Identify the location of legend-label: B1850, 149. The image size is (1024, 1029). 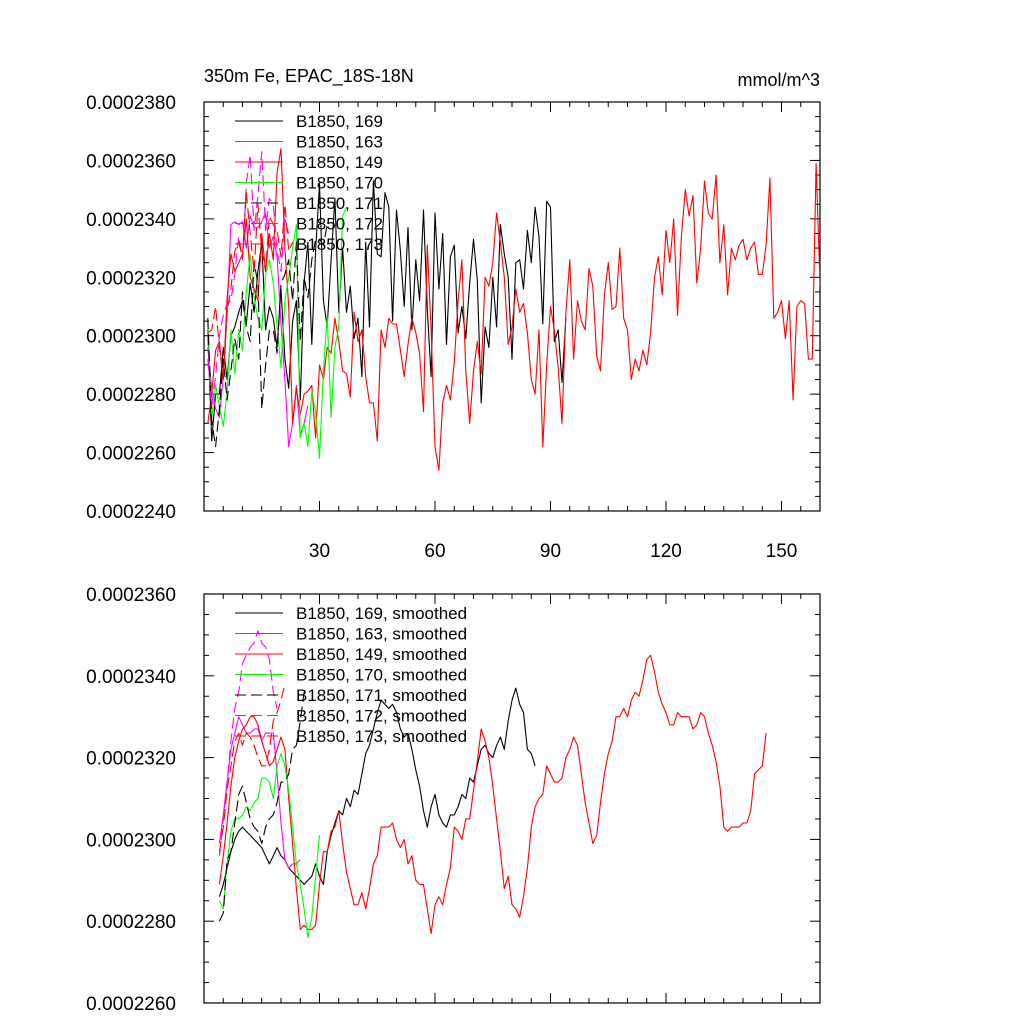
(339, 162).